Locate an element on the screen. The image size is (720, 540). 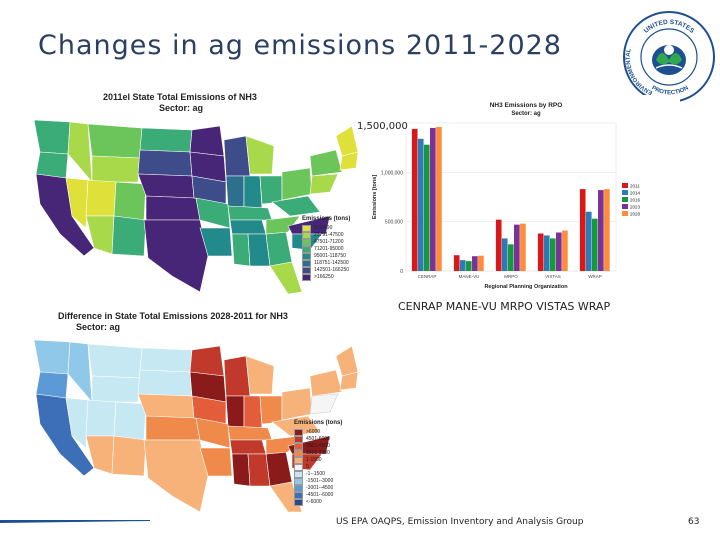
bottom-legend-label: 0 is located at coordinates (307, 466).